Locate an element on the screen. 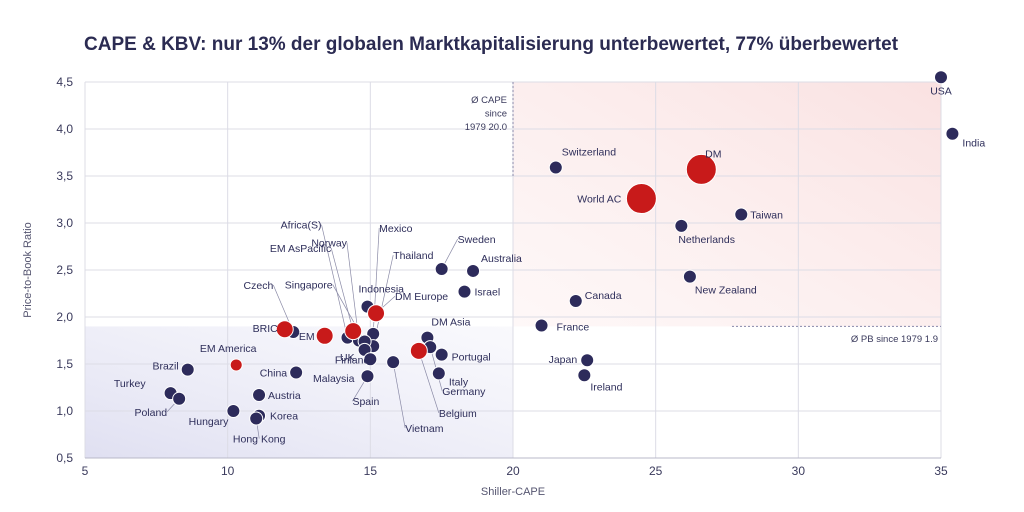  y-tick-label: 1,5 is located at coordinates (64, 364).